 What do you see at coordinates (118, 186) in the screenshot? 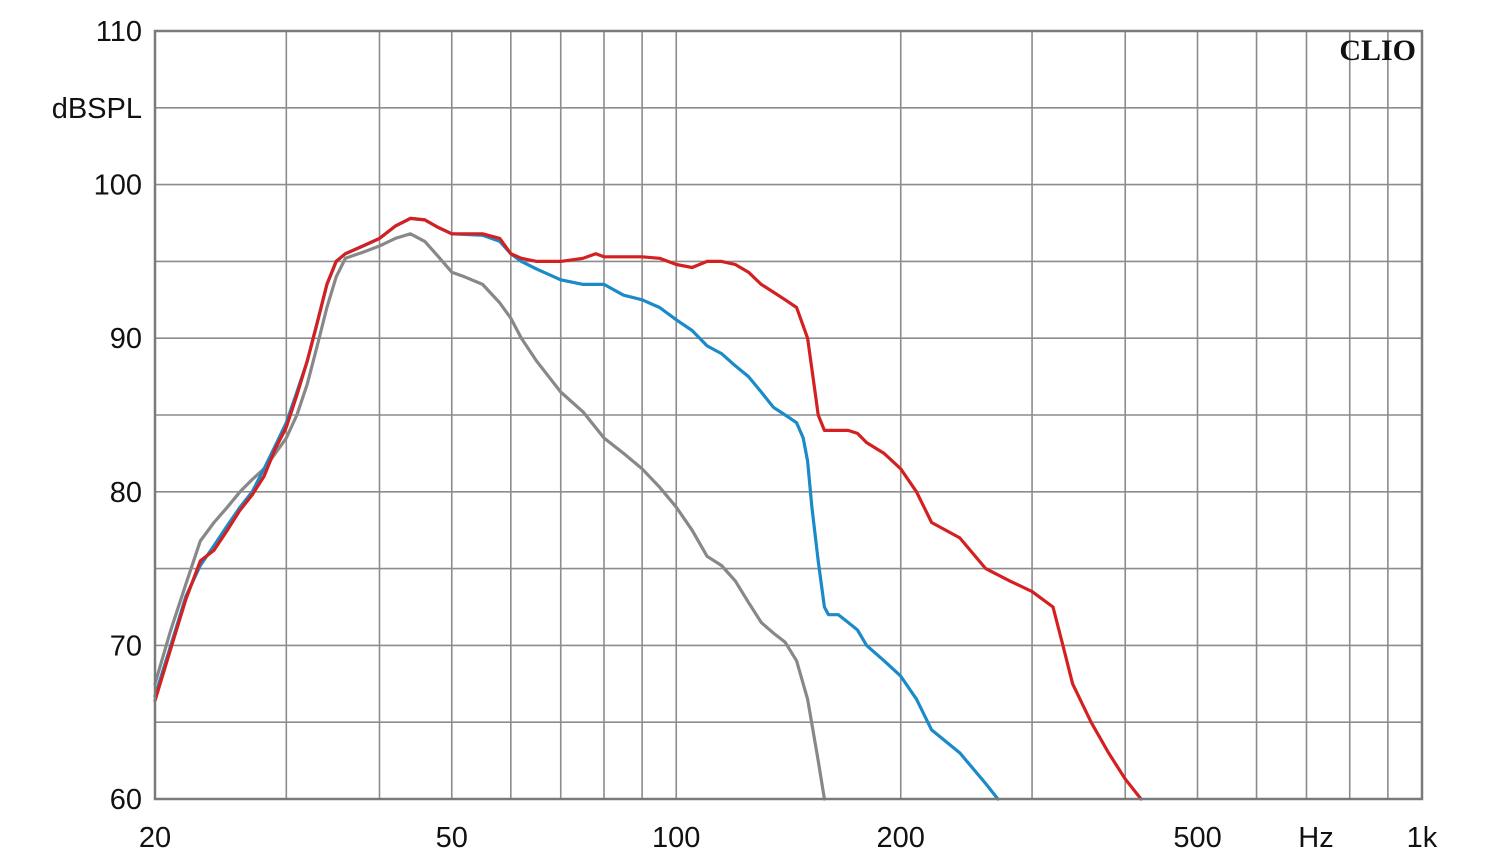
I see `y-tick-label: 100` at bounding box center [118, 186].